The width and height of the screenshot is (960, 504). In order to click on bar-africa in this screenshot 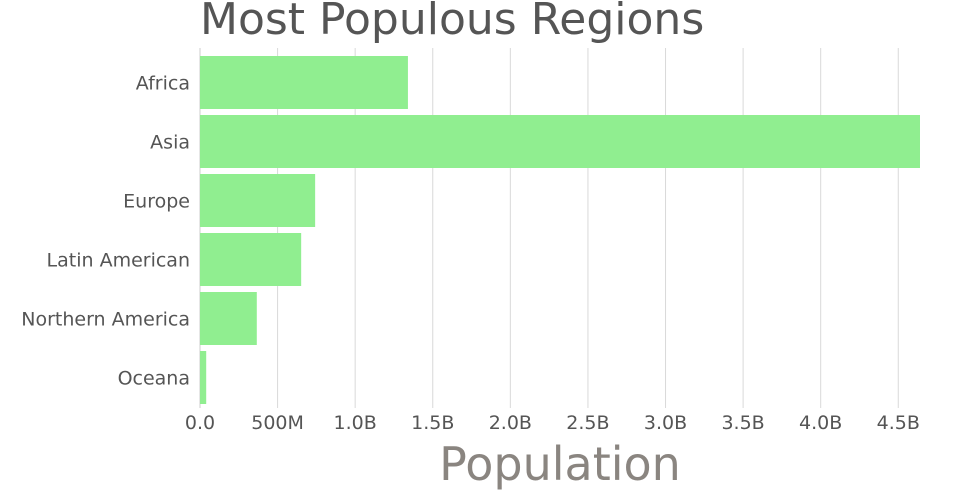, I will do `click(304, 82)`.